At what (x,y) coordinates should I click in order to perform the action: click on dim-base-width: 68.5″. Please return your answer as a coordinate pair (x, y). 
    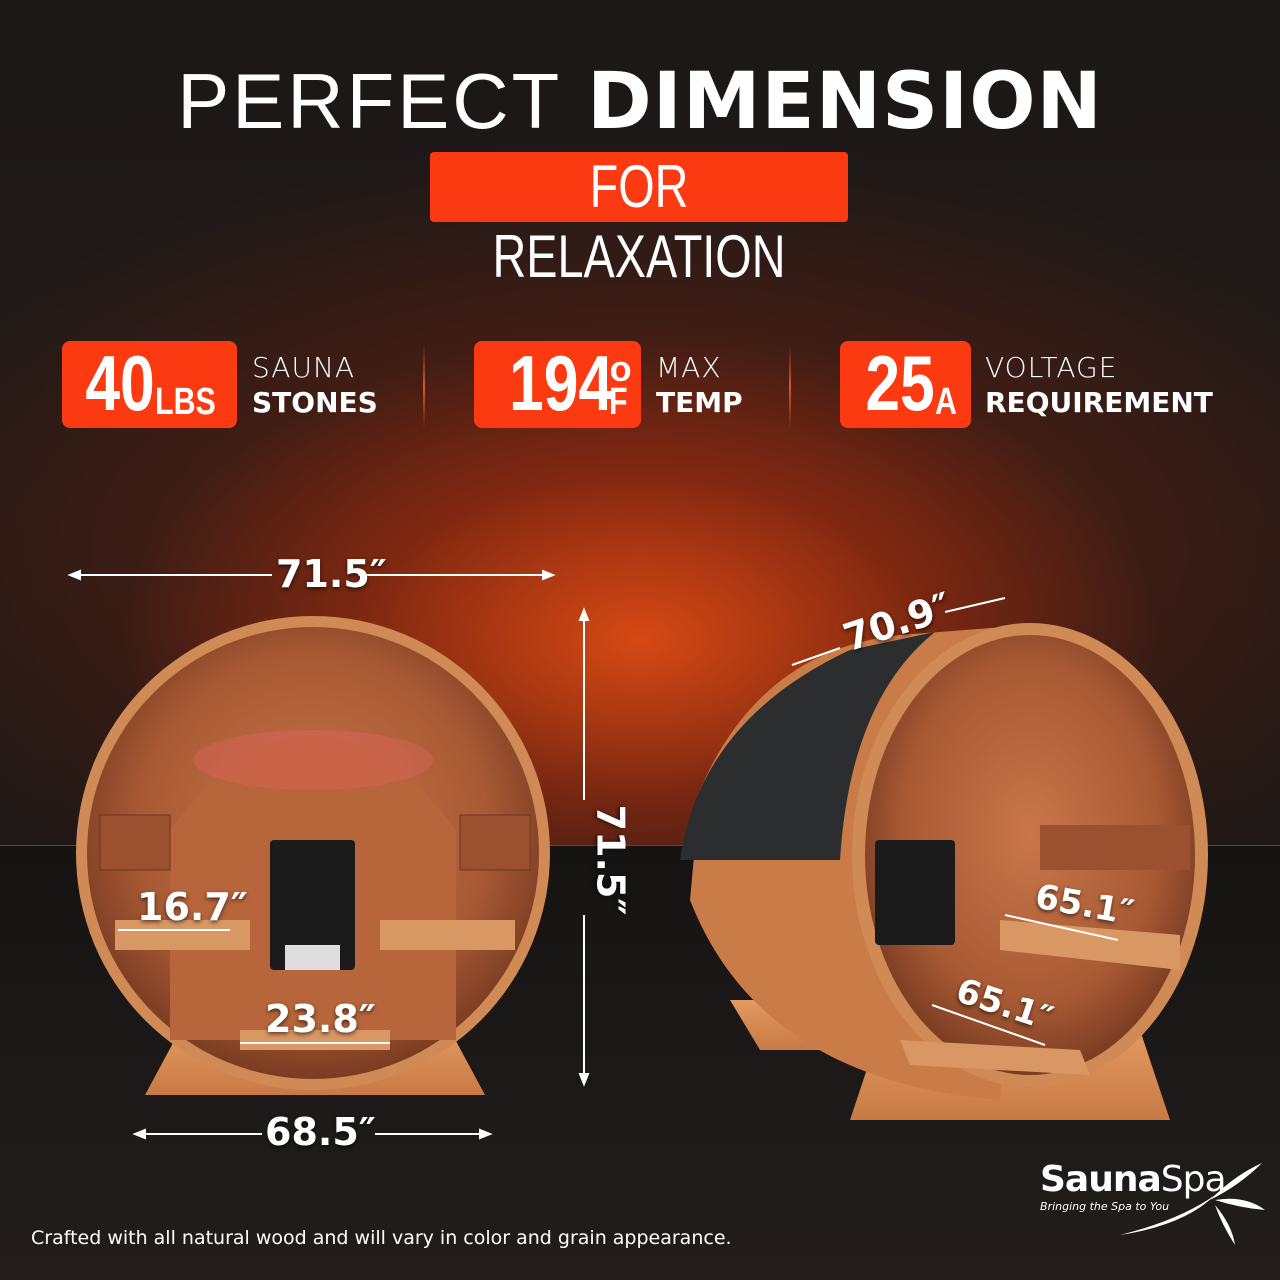
    Looking at the image, I should click on (320, 1132).